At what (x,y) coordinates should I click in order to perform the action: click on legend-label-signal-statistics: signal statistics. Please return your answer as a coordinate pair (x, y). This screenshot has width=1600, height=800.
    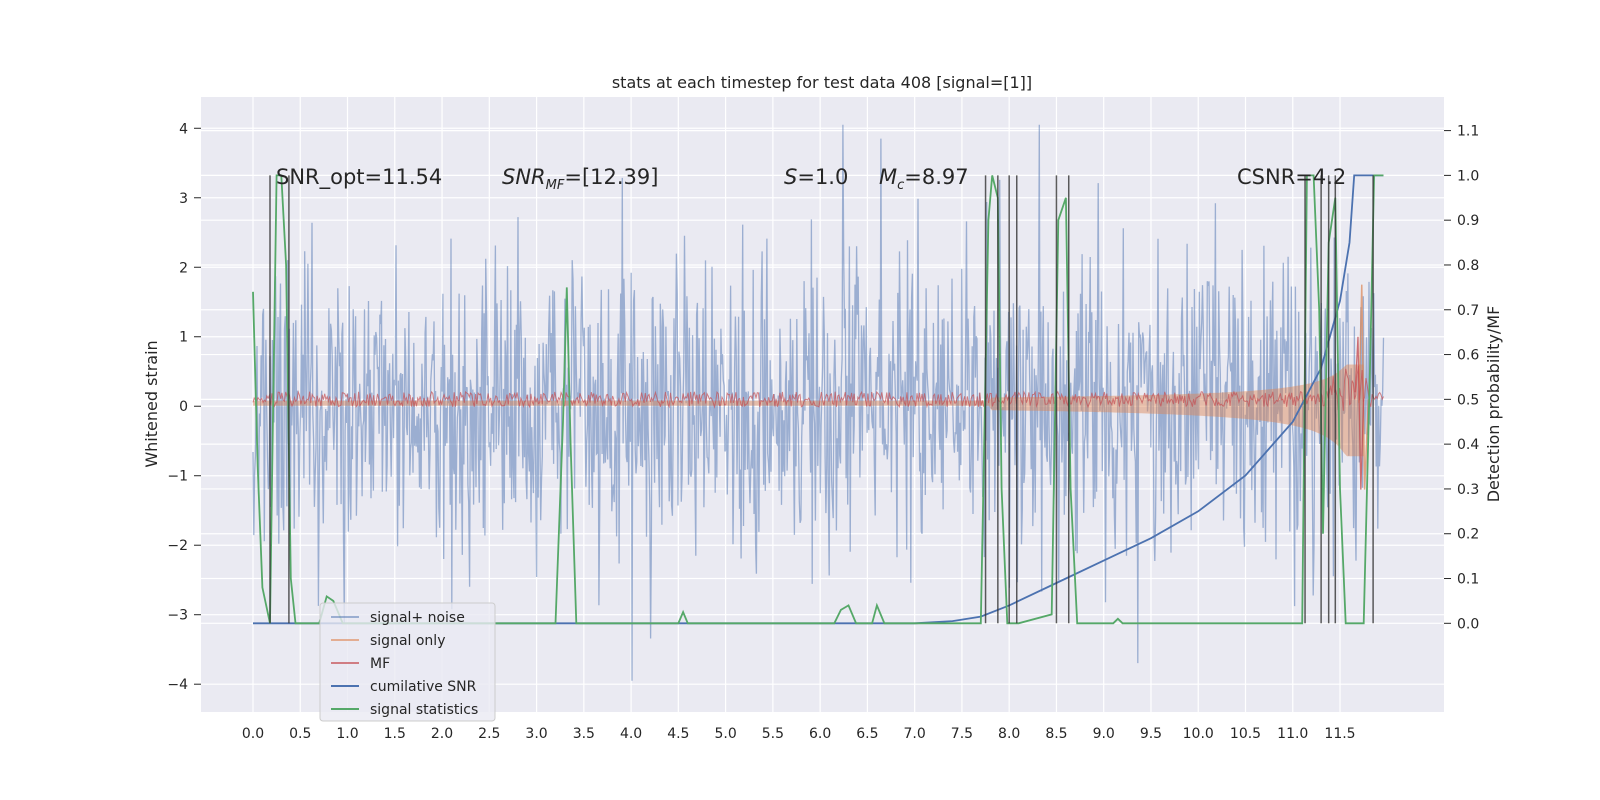
    Looking at the image, I should click on (424, 710).